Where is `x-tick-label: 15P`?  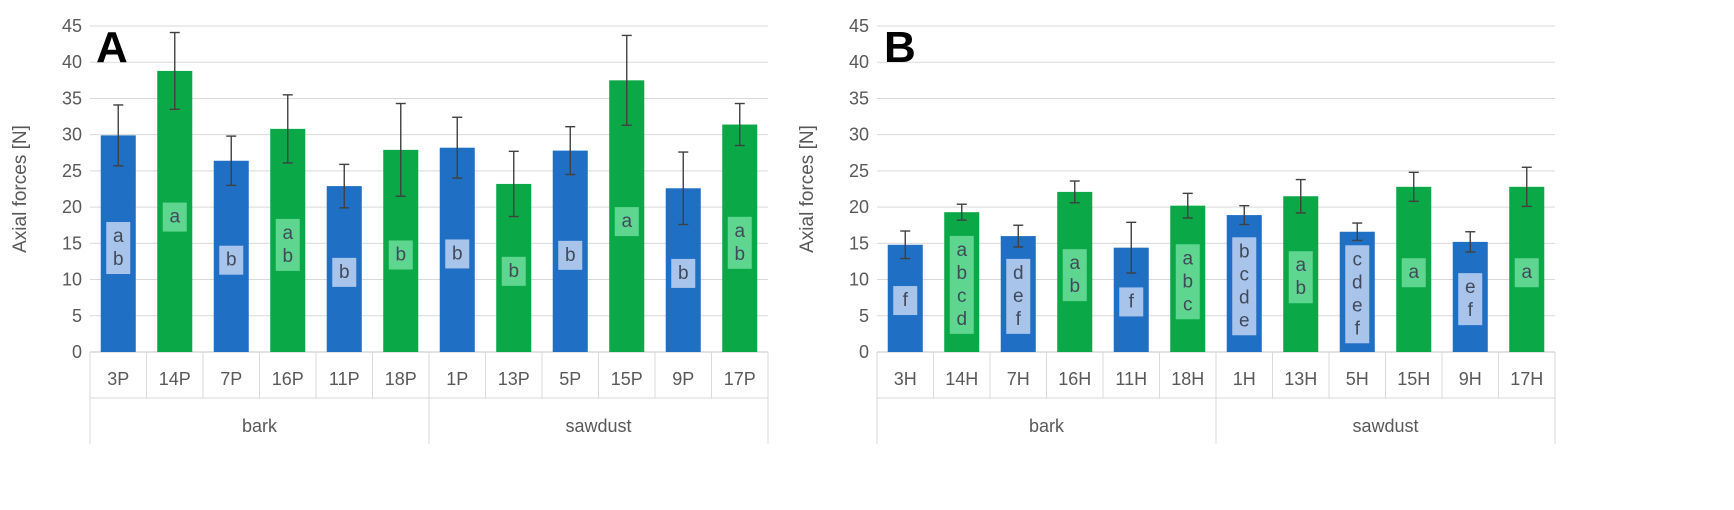
x-tick-label: 15P is located at coordinates (627, 379).